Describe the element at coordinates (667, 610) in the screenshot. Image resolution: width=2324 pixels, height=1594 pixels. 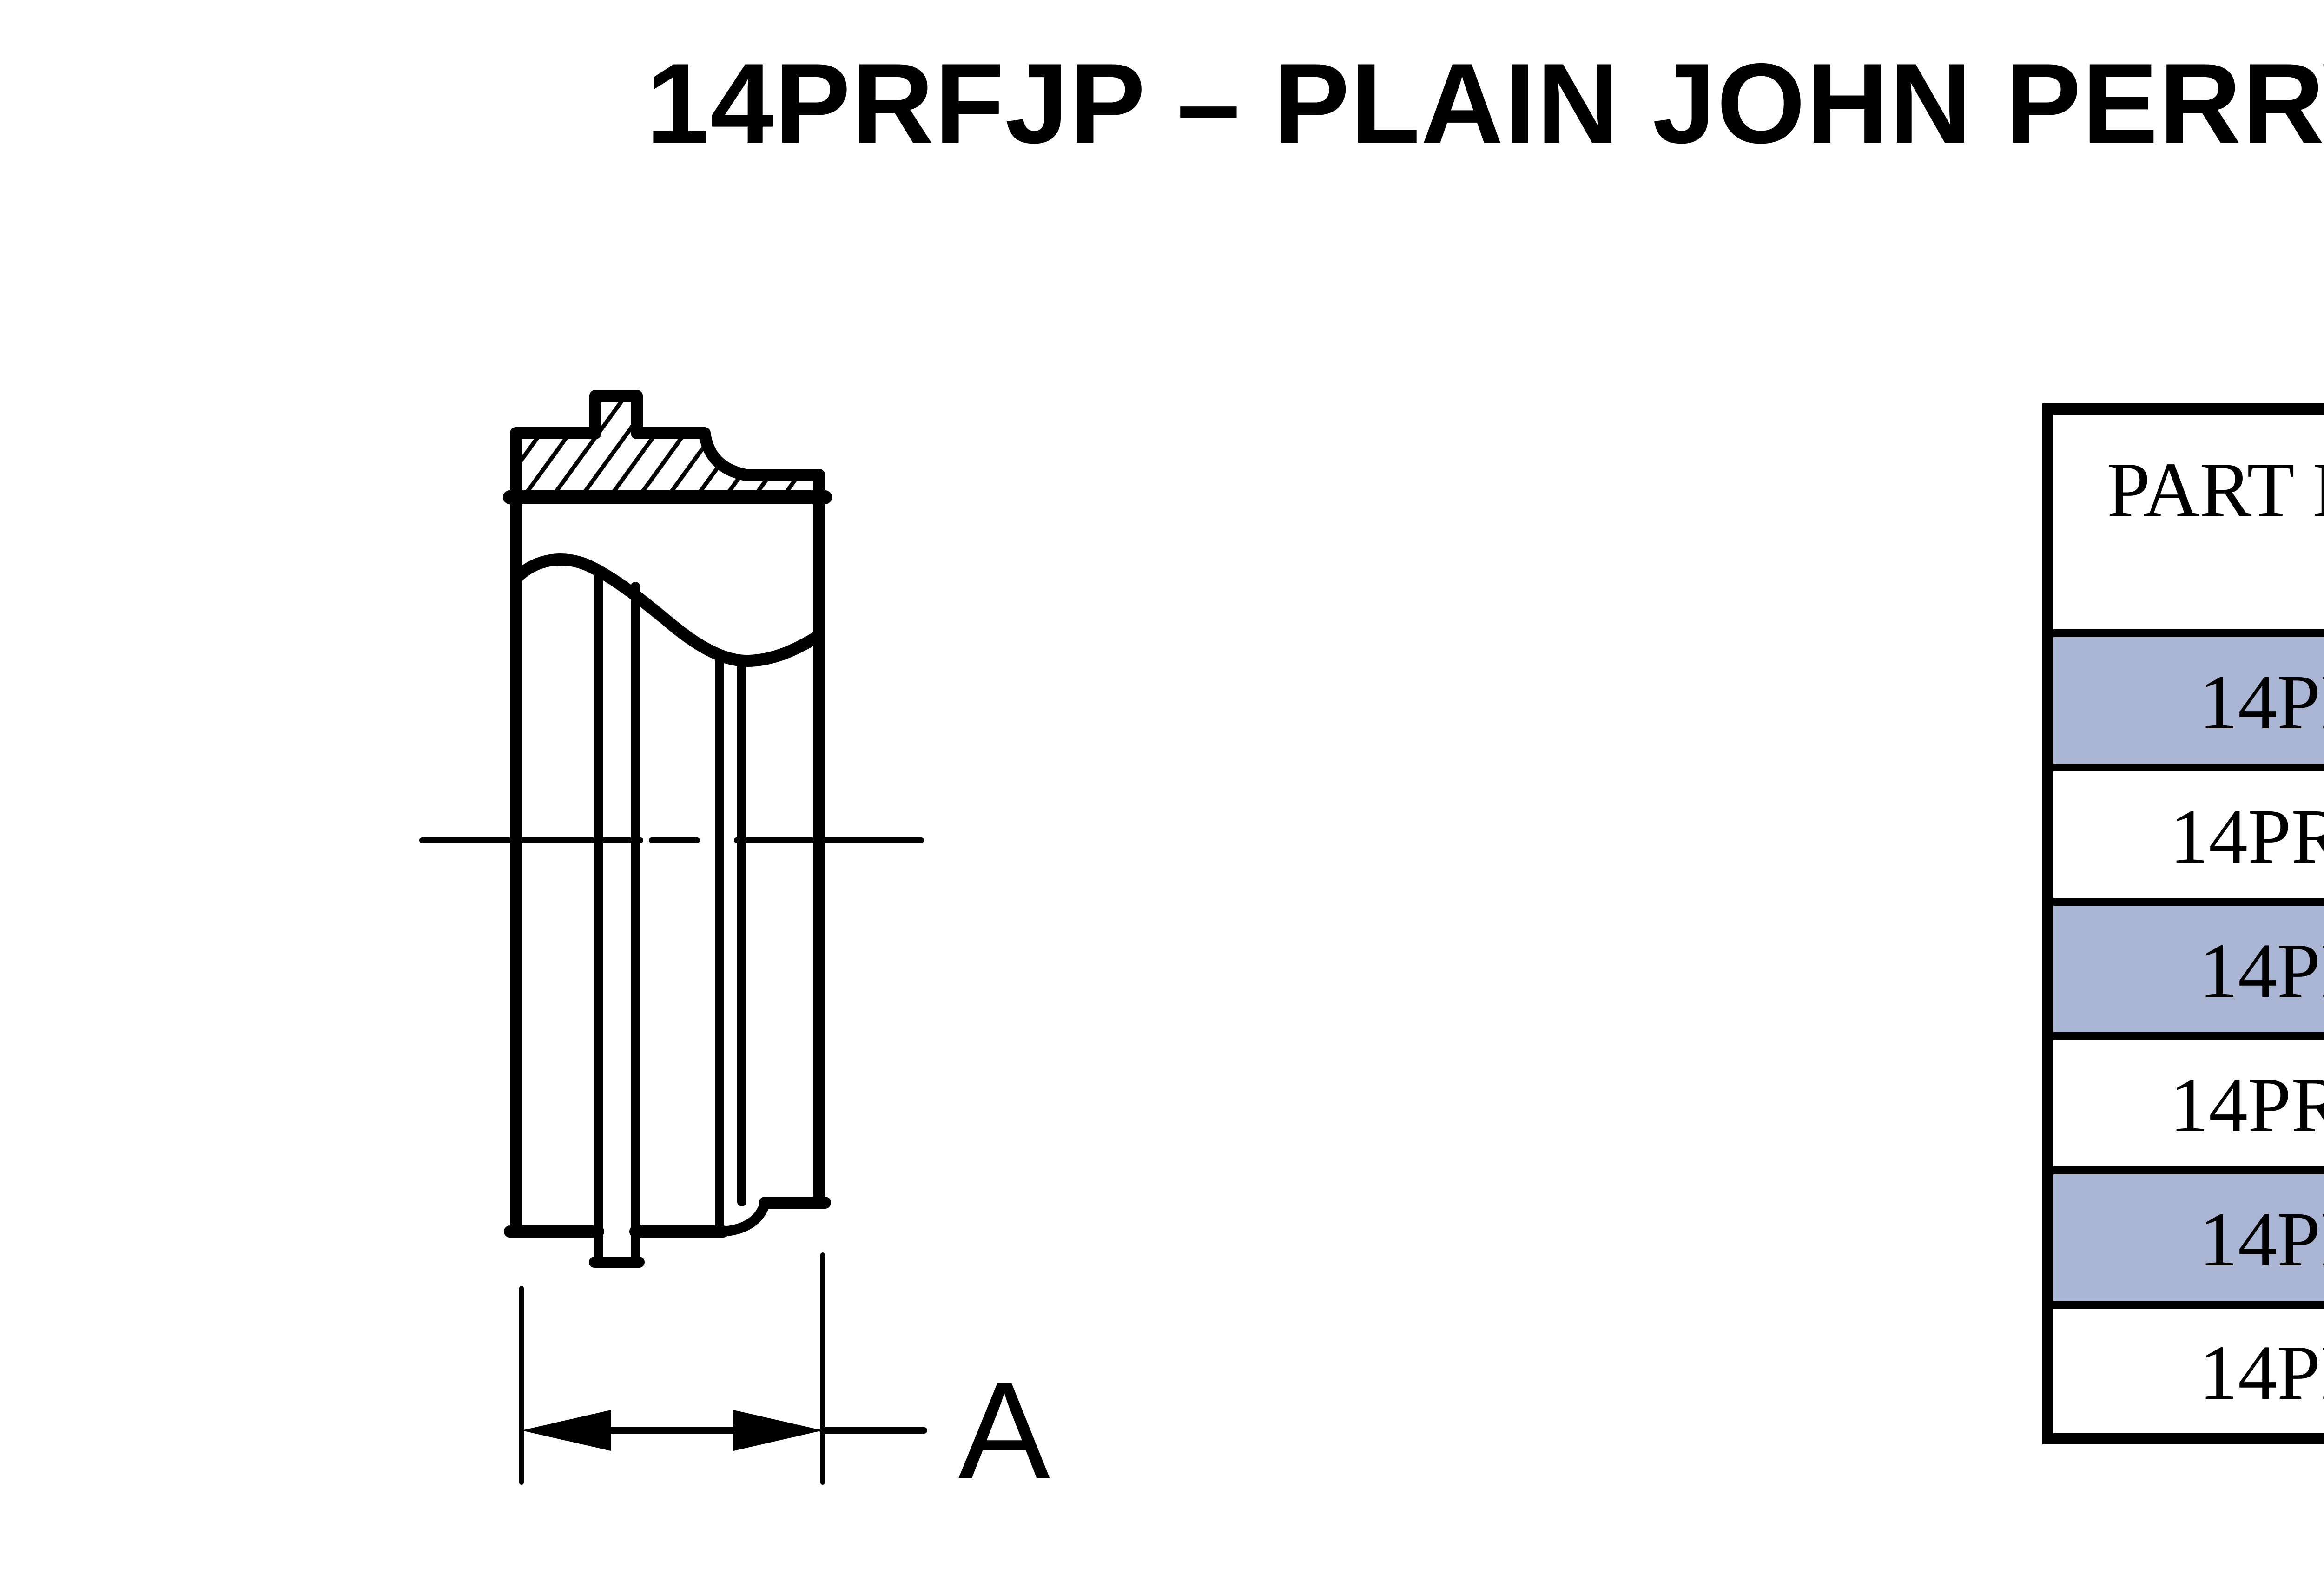
I see `break-line` at that location.